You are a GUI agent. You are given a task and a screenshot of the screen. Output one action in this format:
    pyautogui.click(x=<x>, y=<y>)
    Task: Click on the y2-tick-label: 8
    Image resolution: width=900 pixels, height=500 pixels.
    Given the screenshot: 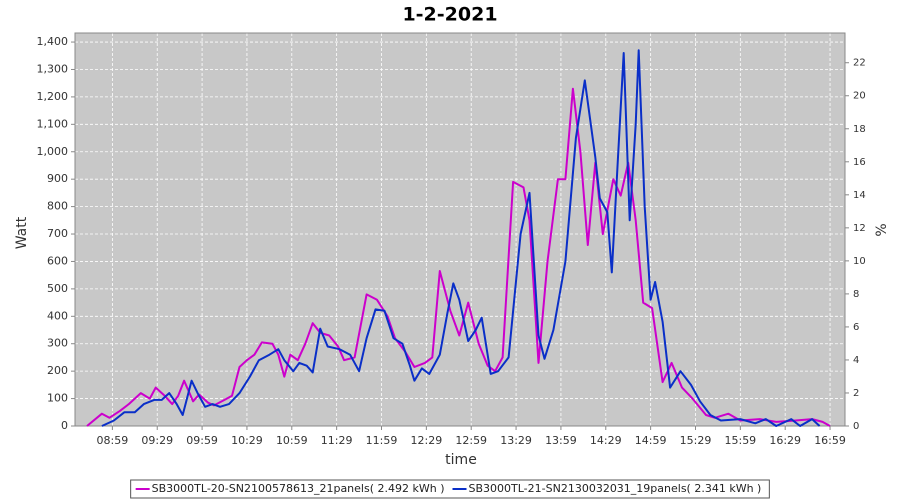 What is the action you would take?
    pyautogui.click(x=856, y=294)
    